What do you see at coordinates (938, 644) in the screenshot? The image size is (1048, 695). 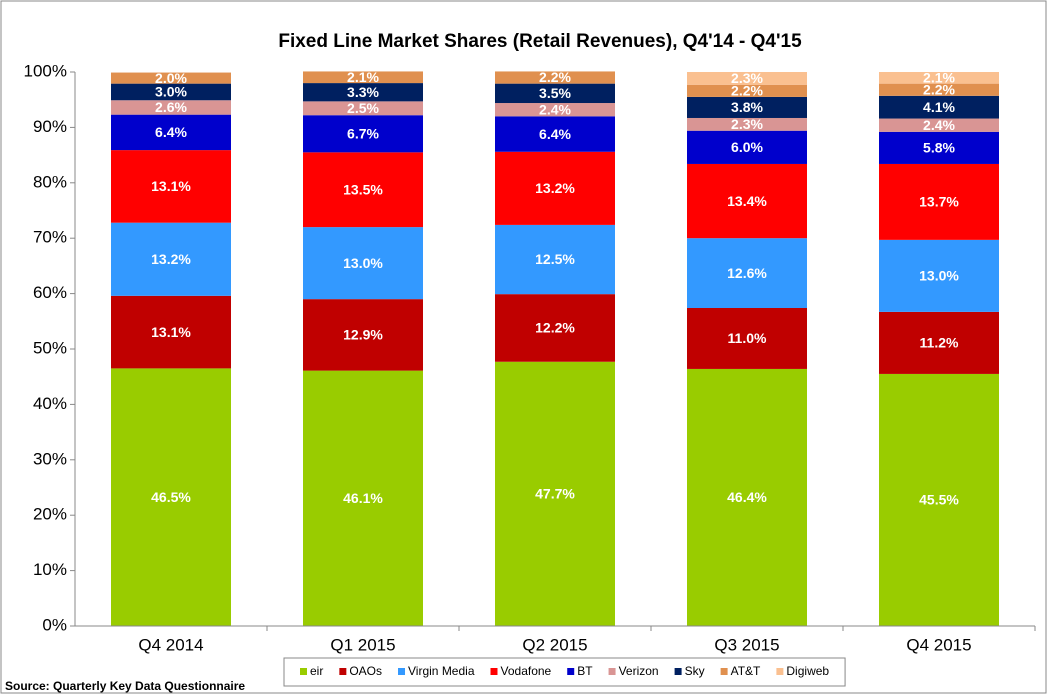 I see `x-tick-label: Q4 2015` at bounding box center [938, 644].